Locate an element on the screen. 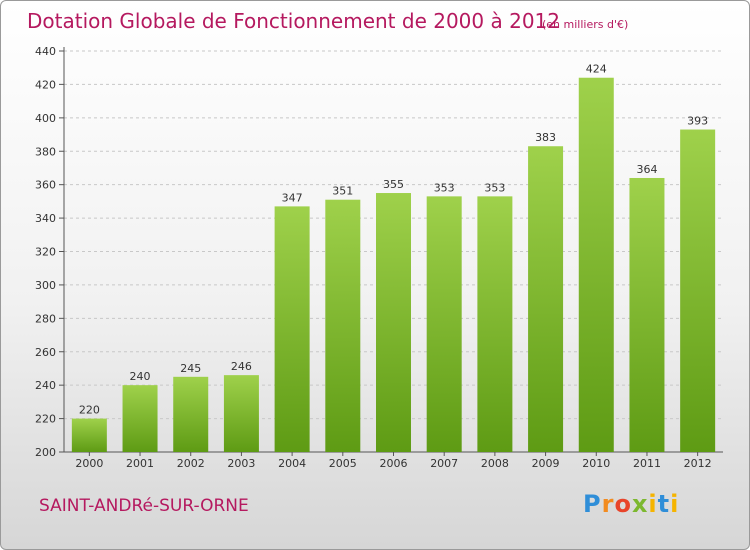 The image size is (750, 550). x-tick-label-2010: 2010 is located at coordinates (596, 463).